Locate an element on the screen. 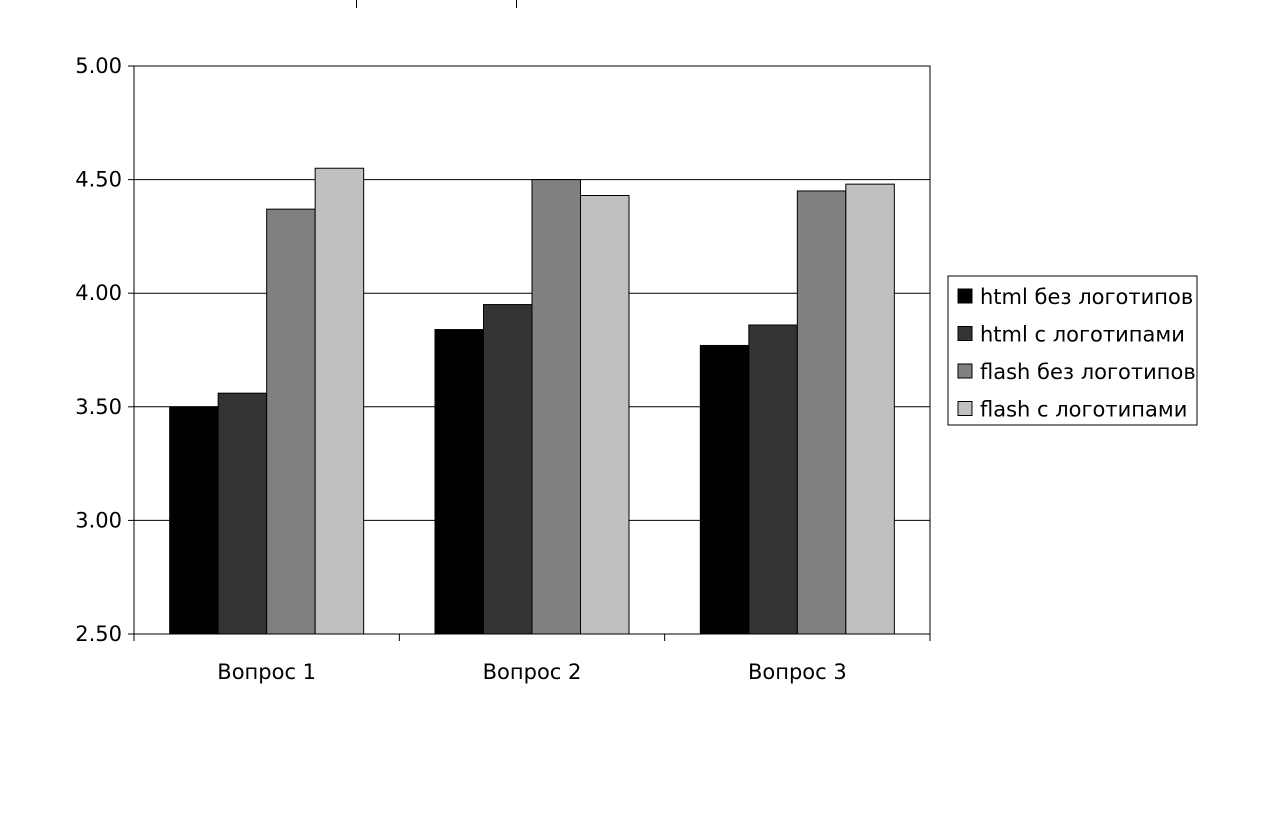 This screenshot has width=1275, height=814. legend-label: html без логотипов is located at coordinates (1086, 297).